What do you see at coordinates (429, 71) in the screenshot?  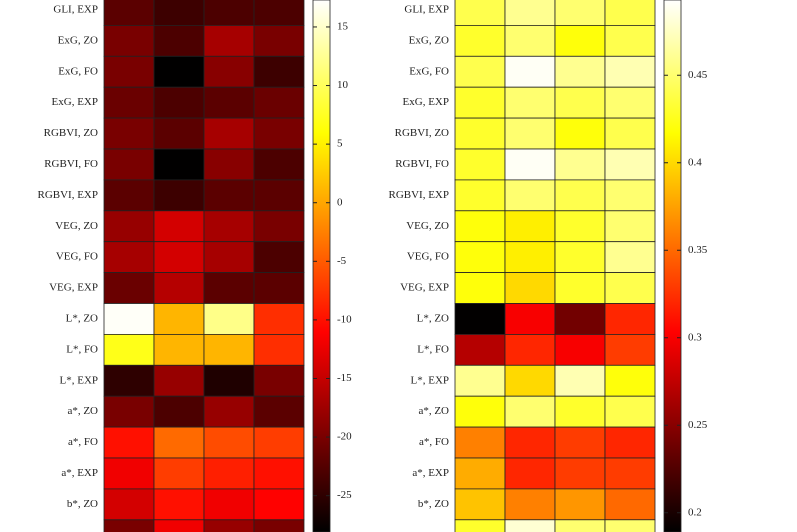 I see `row-label: ExG, FO` at bounding box center [429, 71].